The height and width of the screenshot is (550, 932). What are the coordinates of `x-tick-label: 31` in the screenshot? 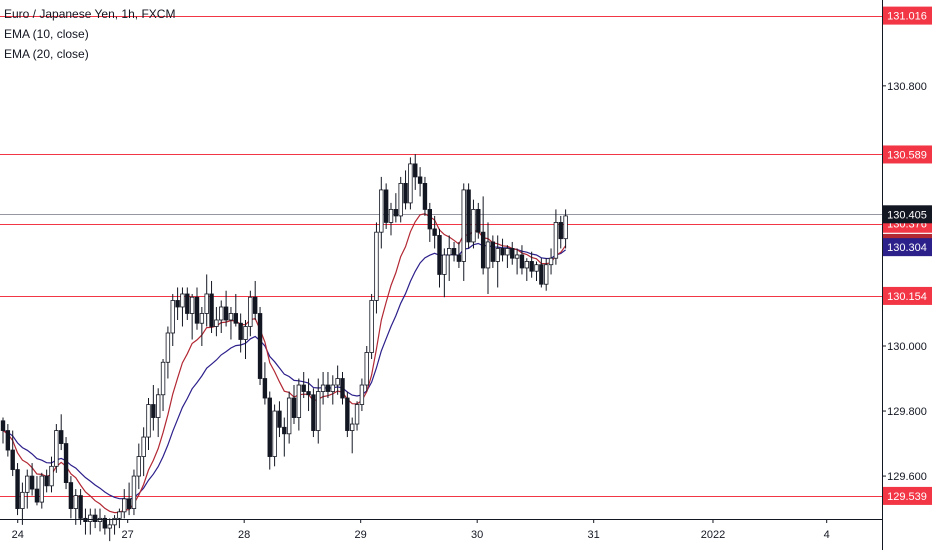 It's located at (594, 535).